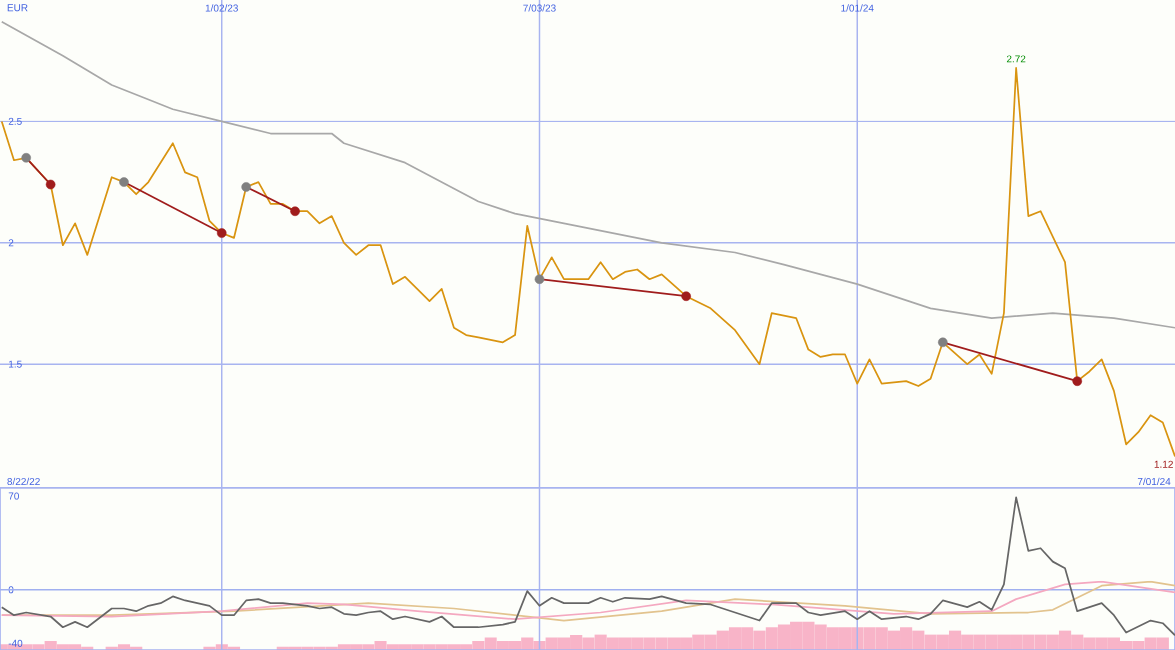  Describe the element at coordinates (15, 121) in the screenshot. I see `y-tick-label: 2.5` at that location.